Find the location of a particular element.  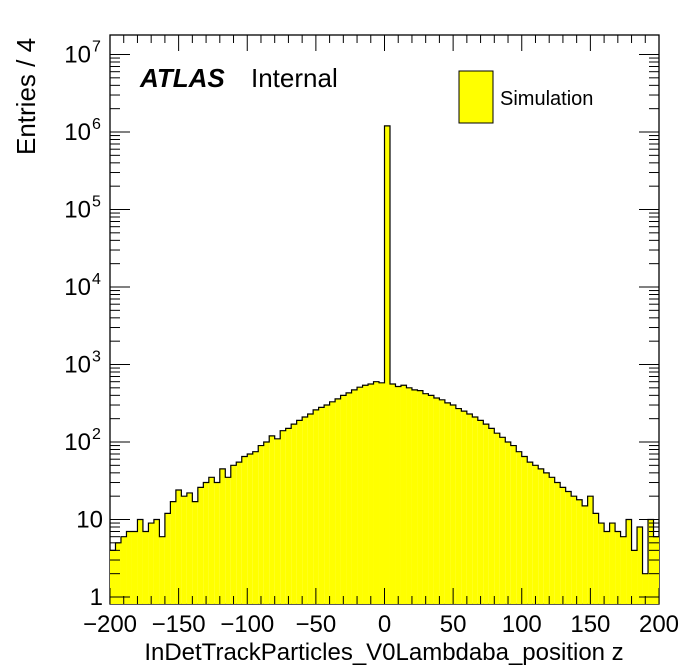

x-tick-label: −200 is located at coordinates (110, 624).